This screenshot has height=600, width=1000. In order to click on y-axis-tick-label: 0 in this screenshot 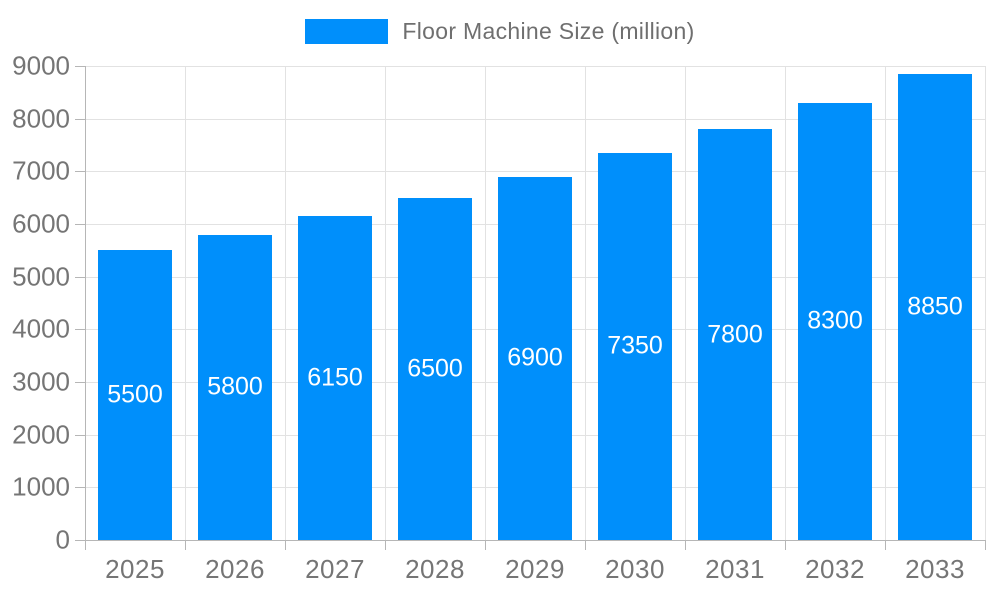, I will do `click(62, 539)`.